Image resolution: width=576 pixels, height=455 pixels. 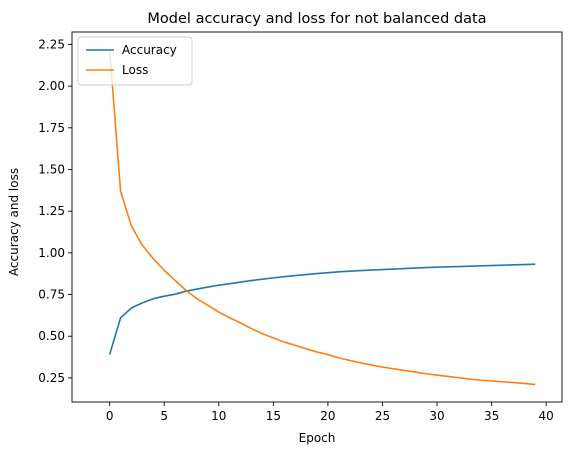 What do you see at coordinates (51, 44) in the screenshot?
I see `y-tick-label: 2.25` at bounding box center [51, 44].